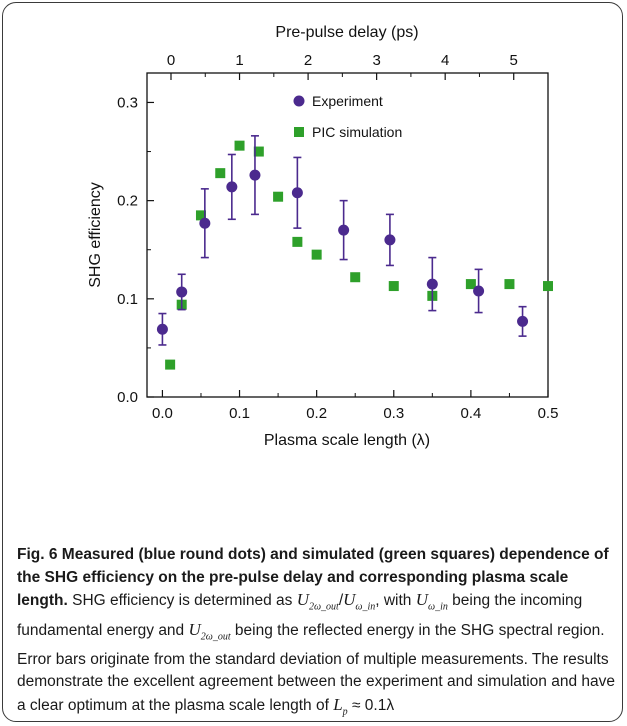 The image size is (627, 726). What do you see at coordinates (127, 299) in the screenshot?
I see `y-tick-label: 0.1` at bounding box center [127, 299].